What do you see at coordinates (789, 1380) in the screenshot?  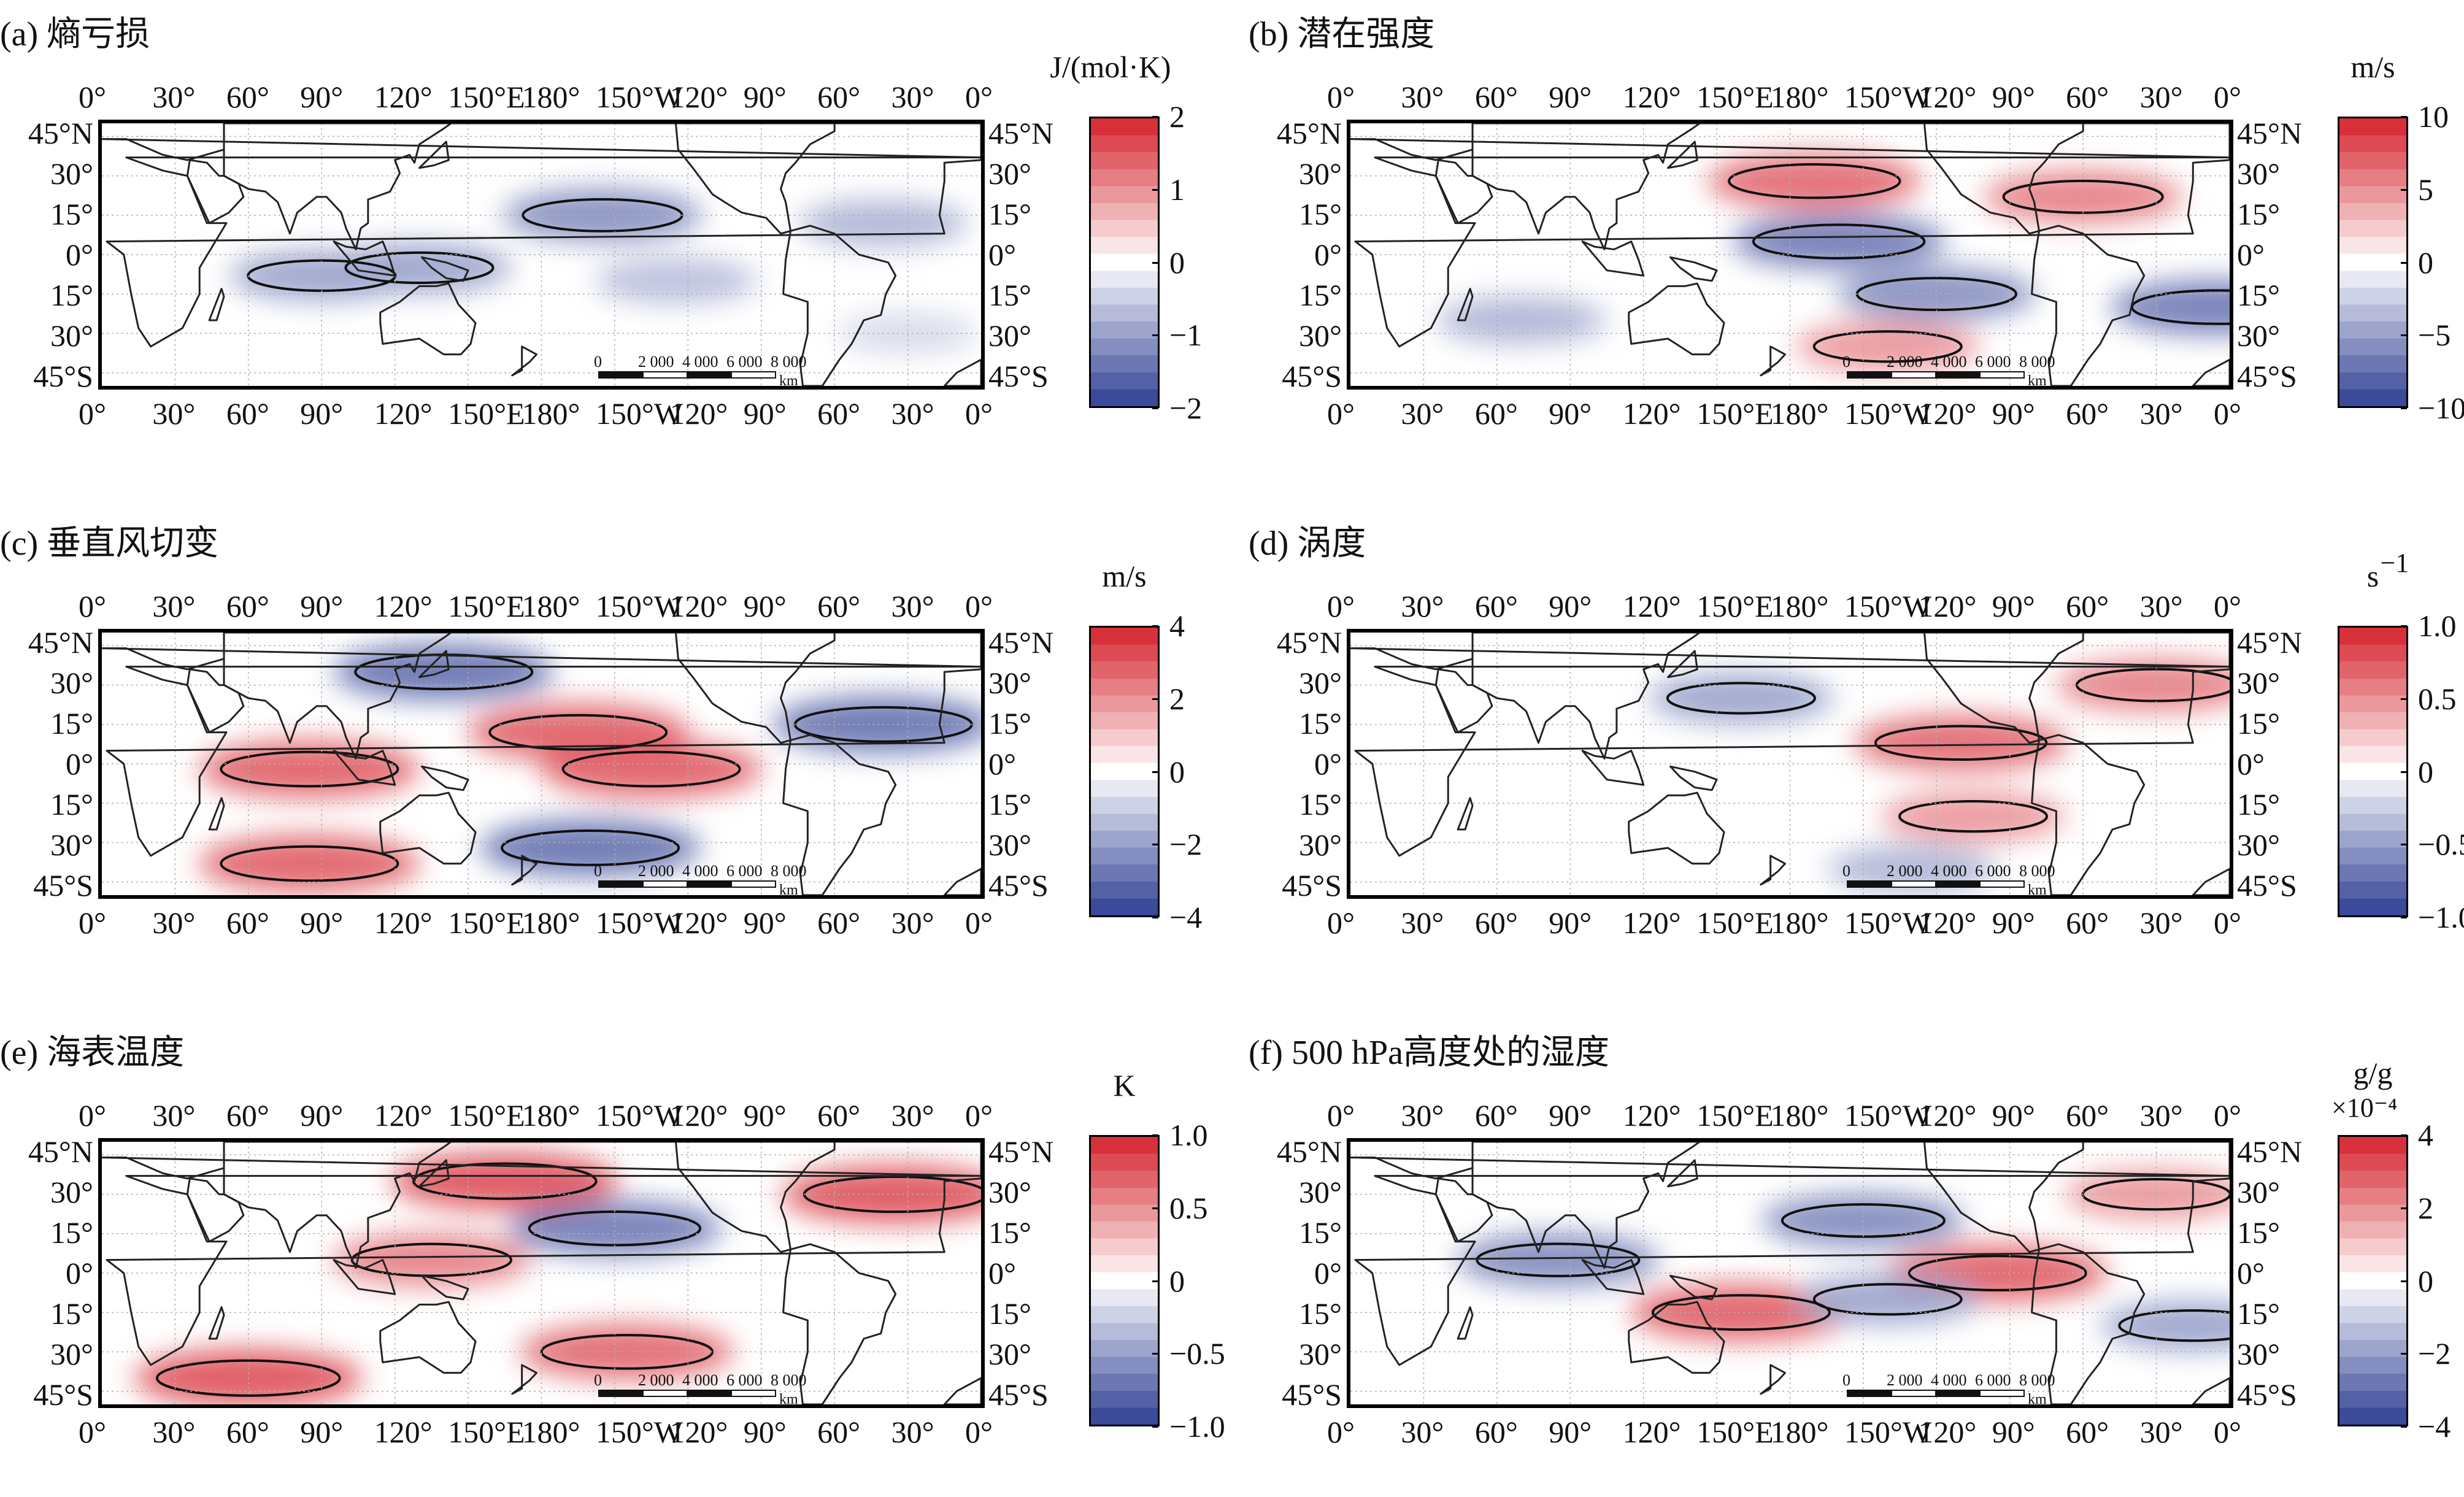 I see `scale-bar-tick: 8 000` at bounding box center [789, 1380].